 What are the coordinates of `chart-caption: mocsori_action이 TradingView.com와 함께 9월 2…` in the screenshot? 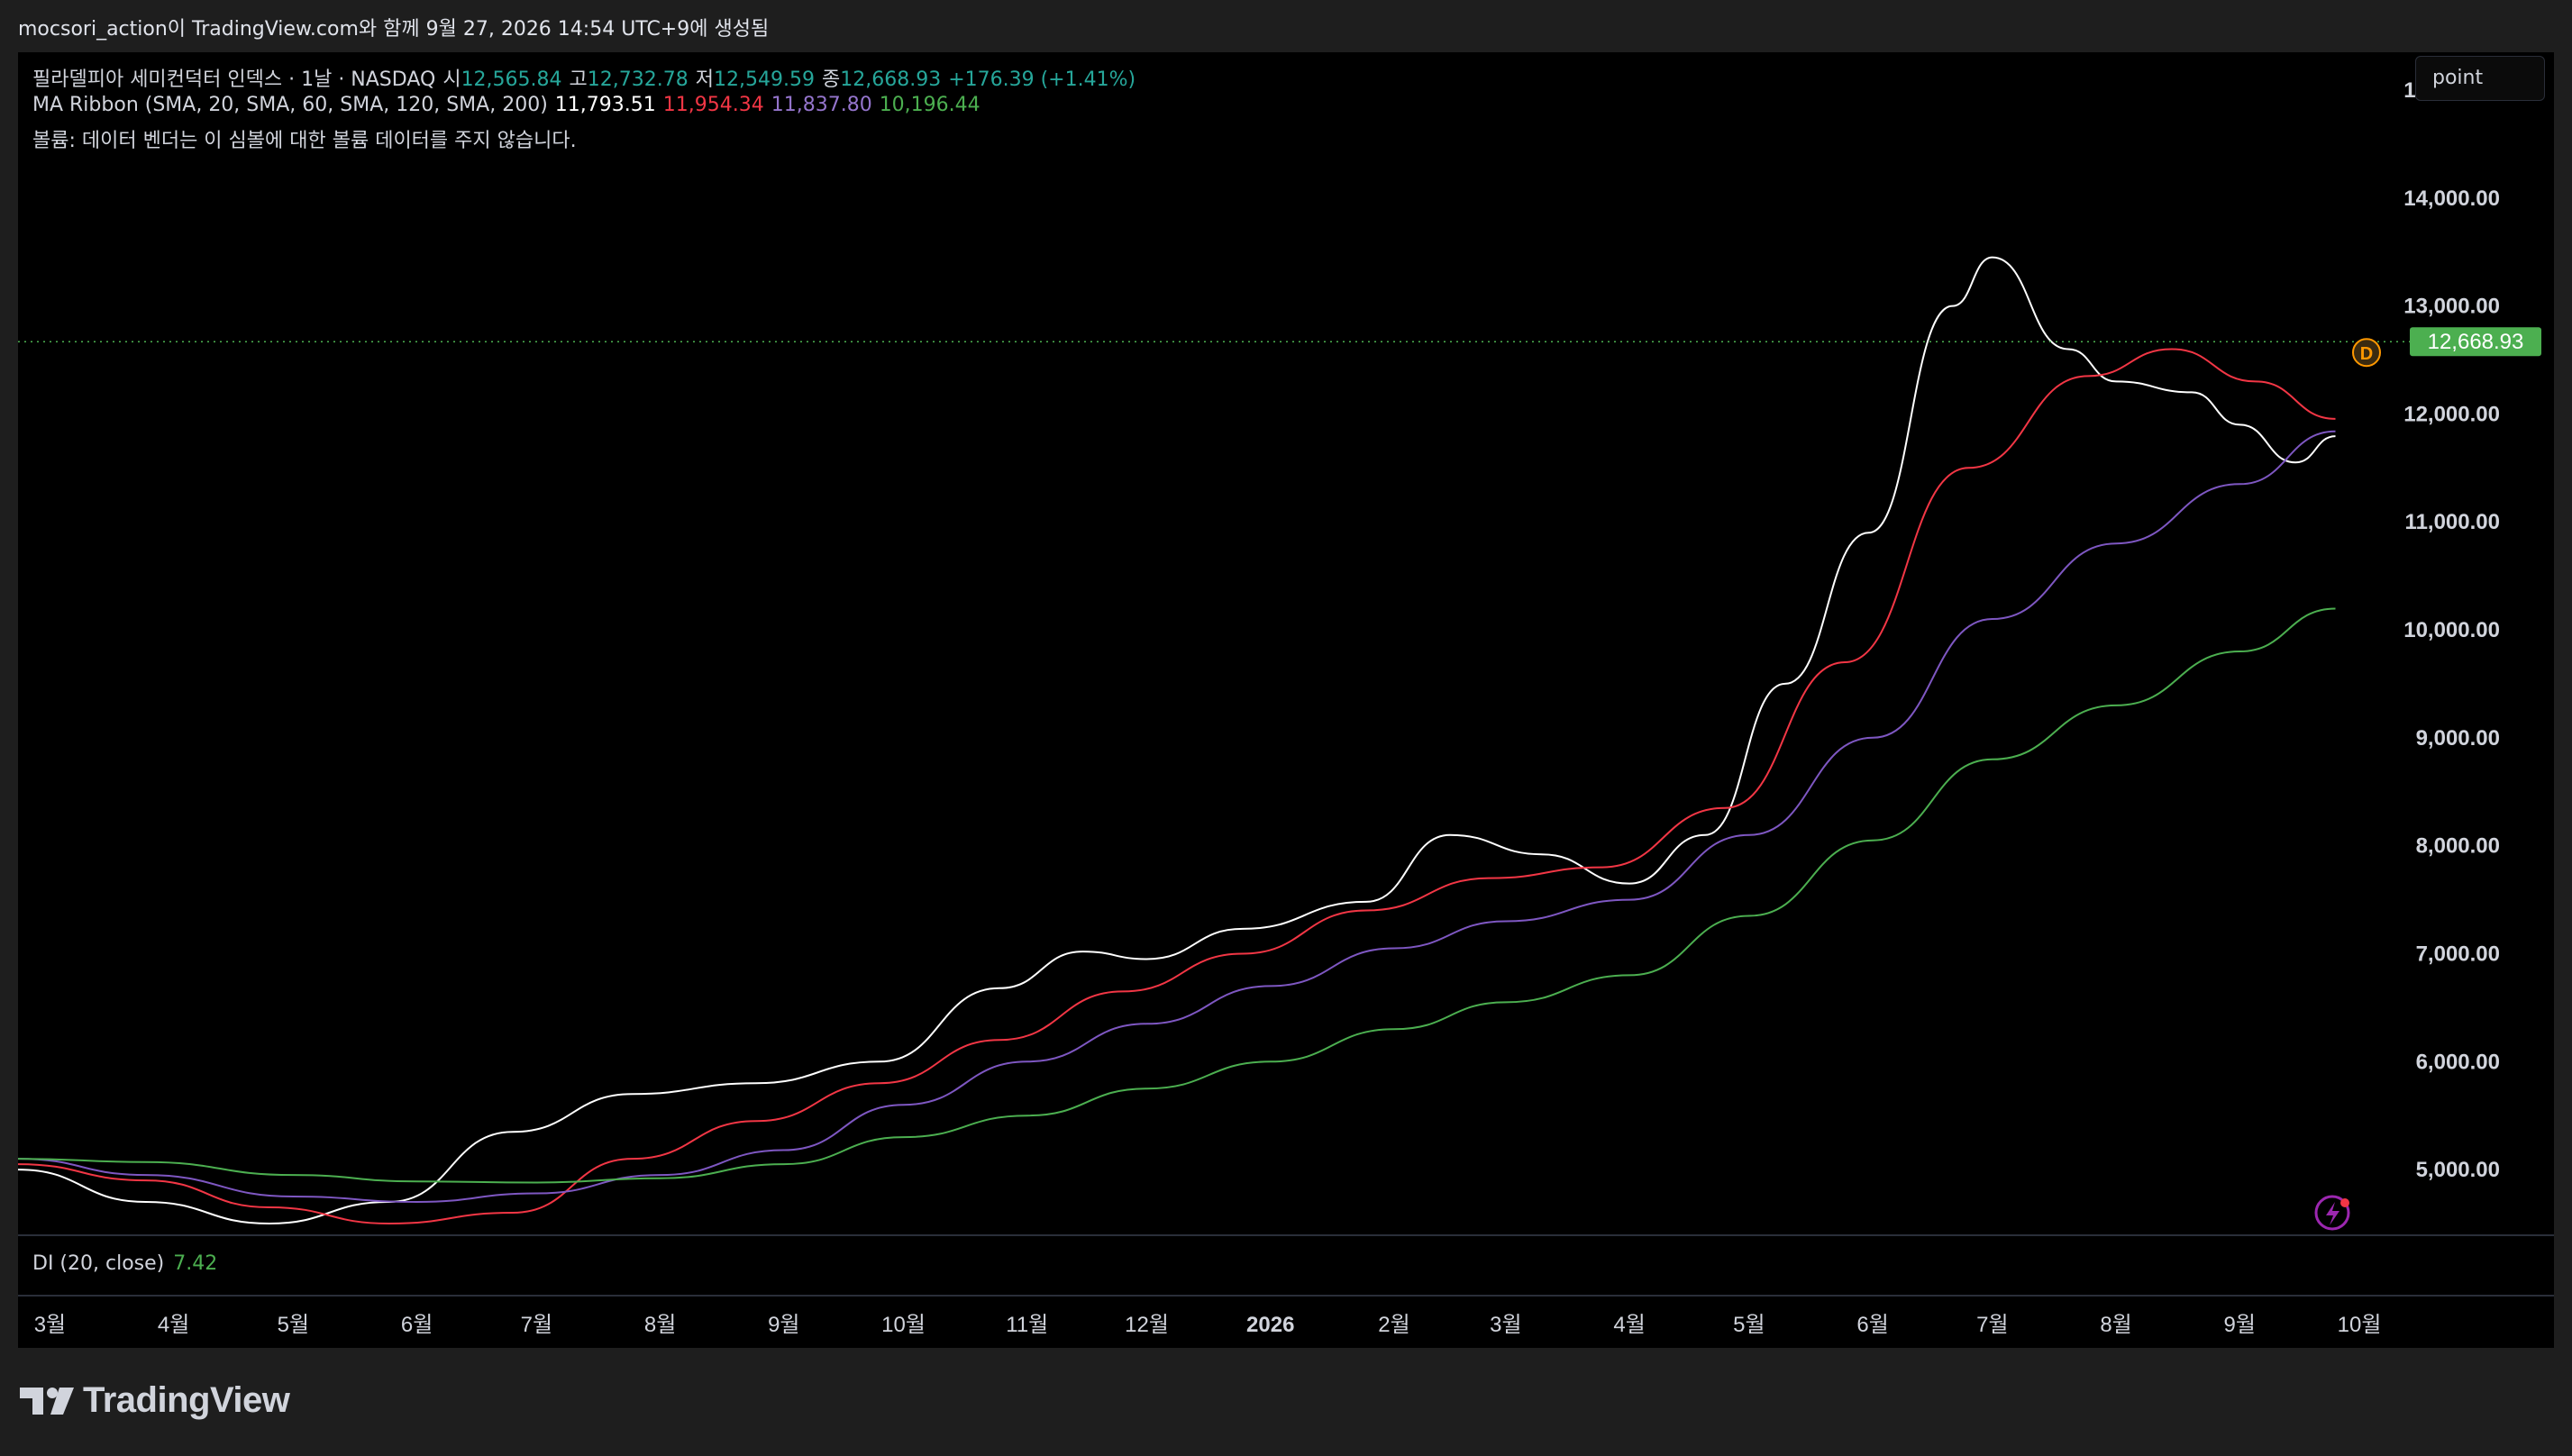 It's located at (394, 29).